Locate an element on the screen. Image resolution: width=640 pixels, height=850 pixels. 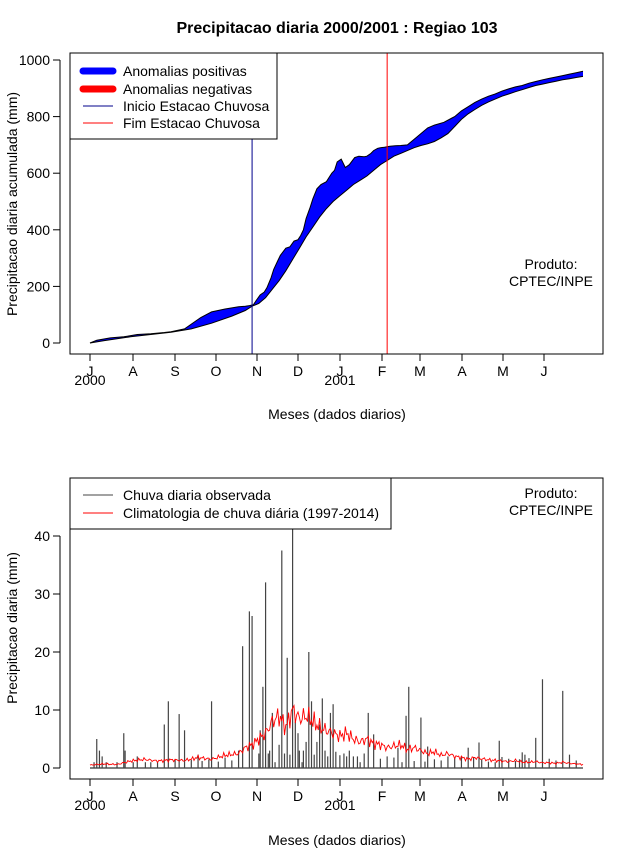
y-axis: 0 200 400 600 800 1000 is located at coordinates (40, 201).